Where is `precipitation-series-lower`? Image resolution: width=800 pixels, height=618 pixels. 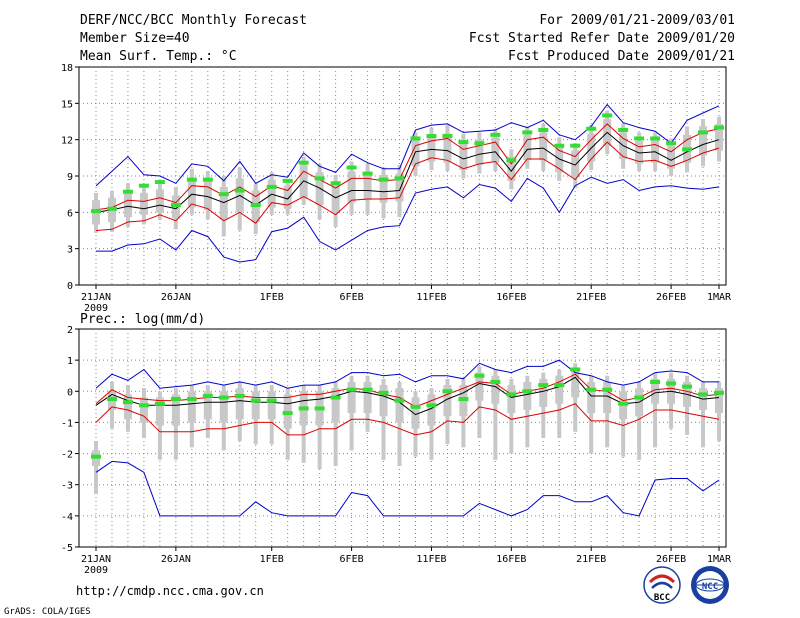 precipitation-series-lower is located at coordinates (407, 419).